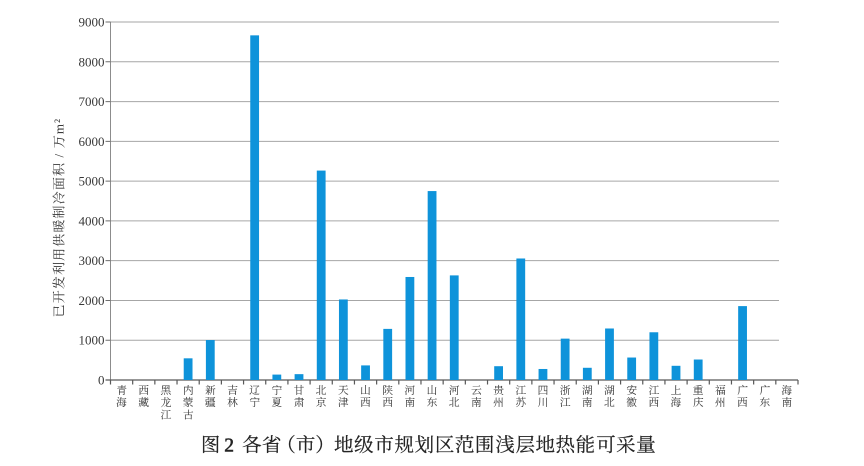  I want to click on svg-text: 3000, so click(92, 260).